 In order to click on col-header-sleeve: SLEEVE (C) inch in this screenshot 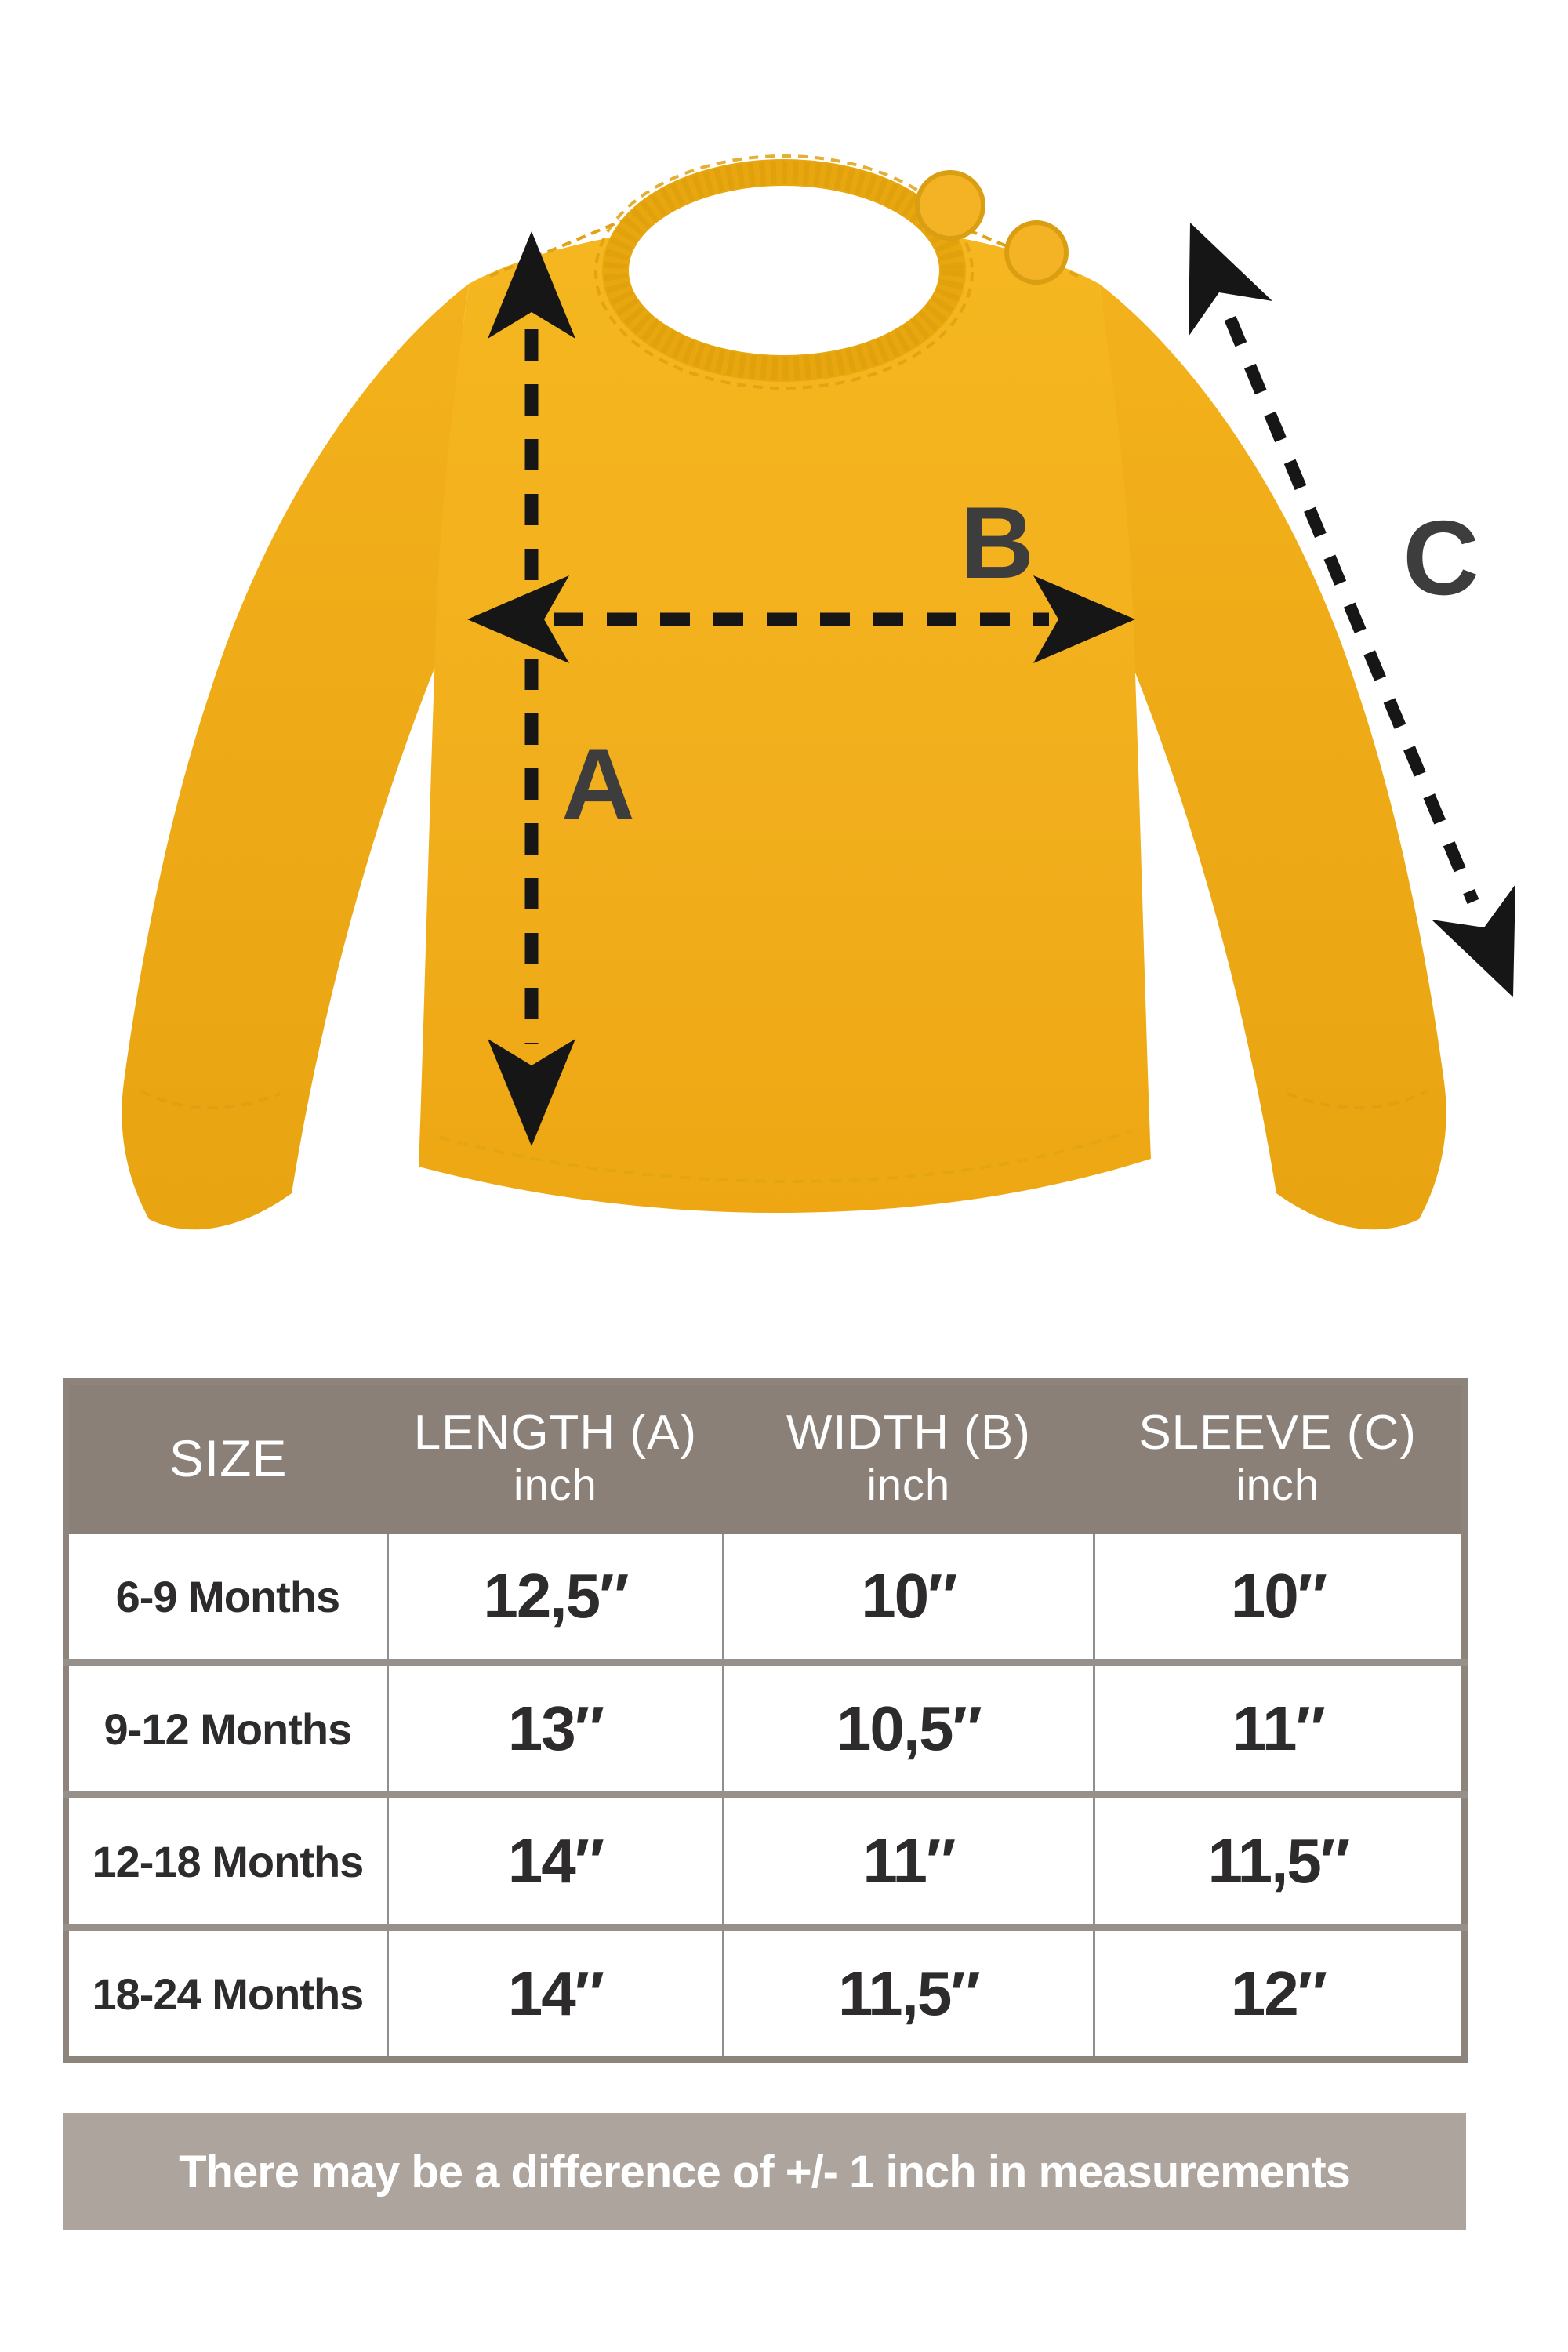, I will do `click(1279, 1457)`.